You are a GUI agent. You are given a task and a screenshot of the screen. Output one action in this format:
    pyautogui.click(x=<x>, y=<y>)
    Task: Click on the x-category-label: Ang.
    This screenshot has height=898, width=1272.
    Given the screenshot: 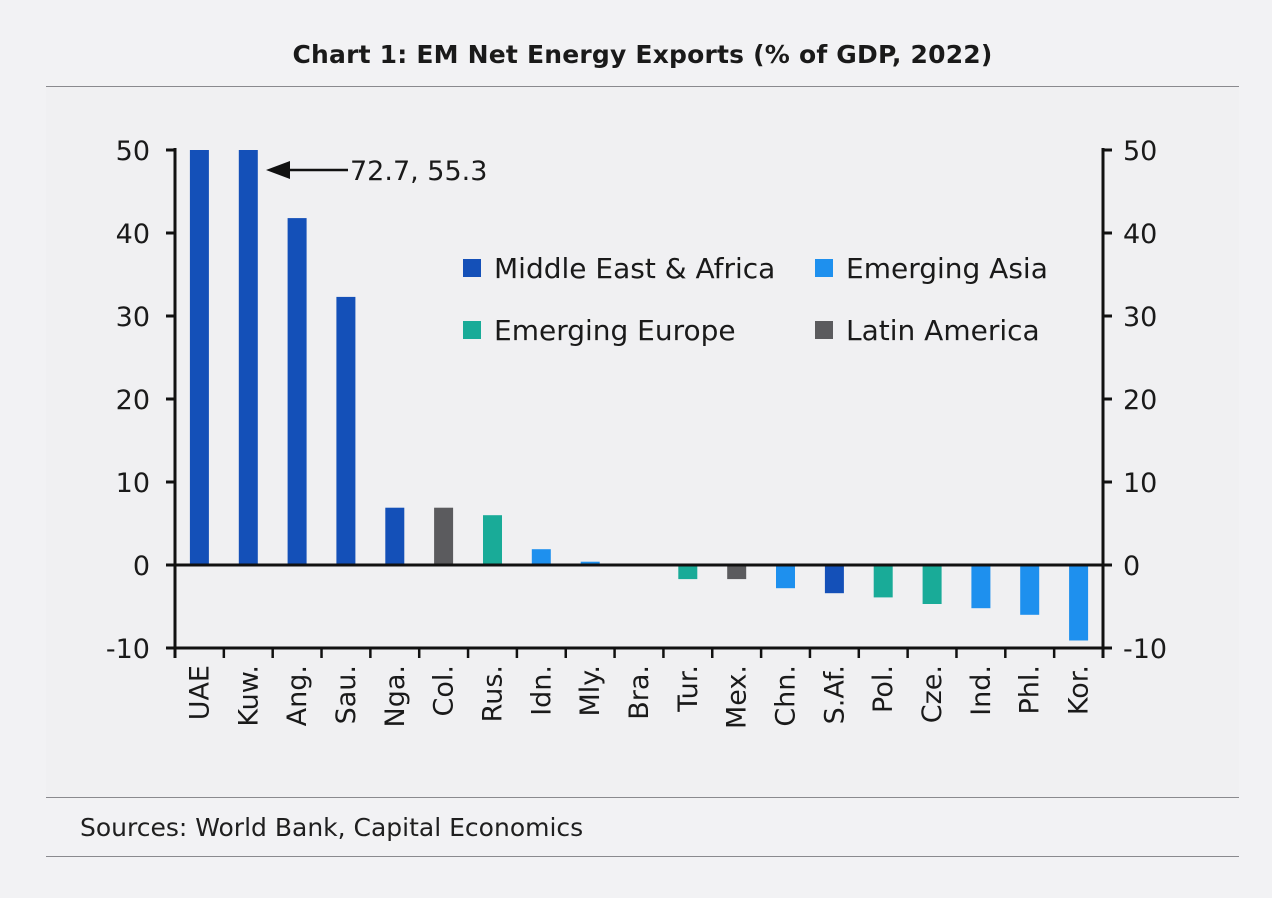 What is the action you would take?
    pyautogui.click(x=297, y=695)
    